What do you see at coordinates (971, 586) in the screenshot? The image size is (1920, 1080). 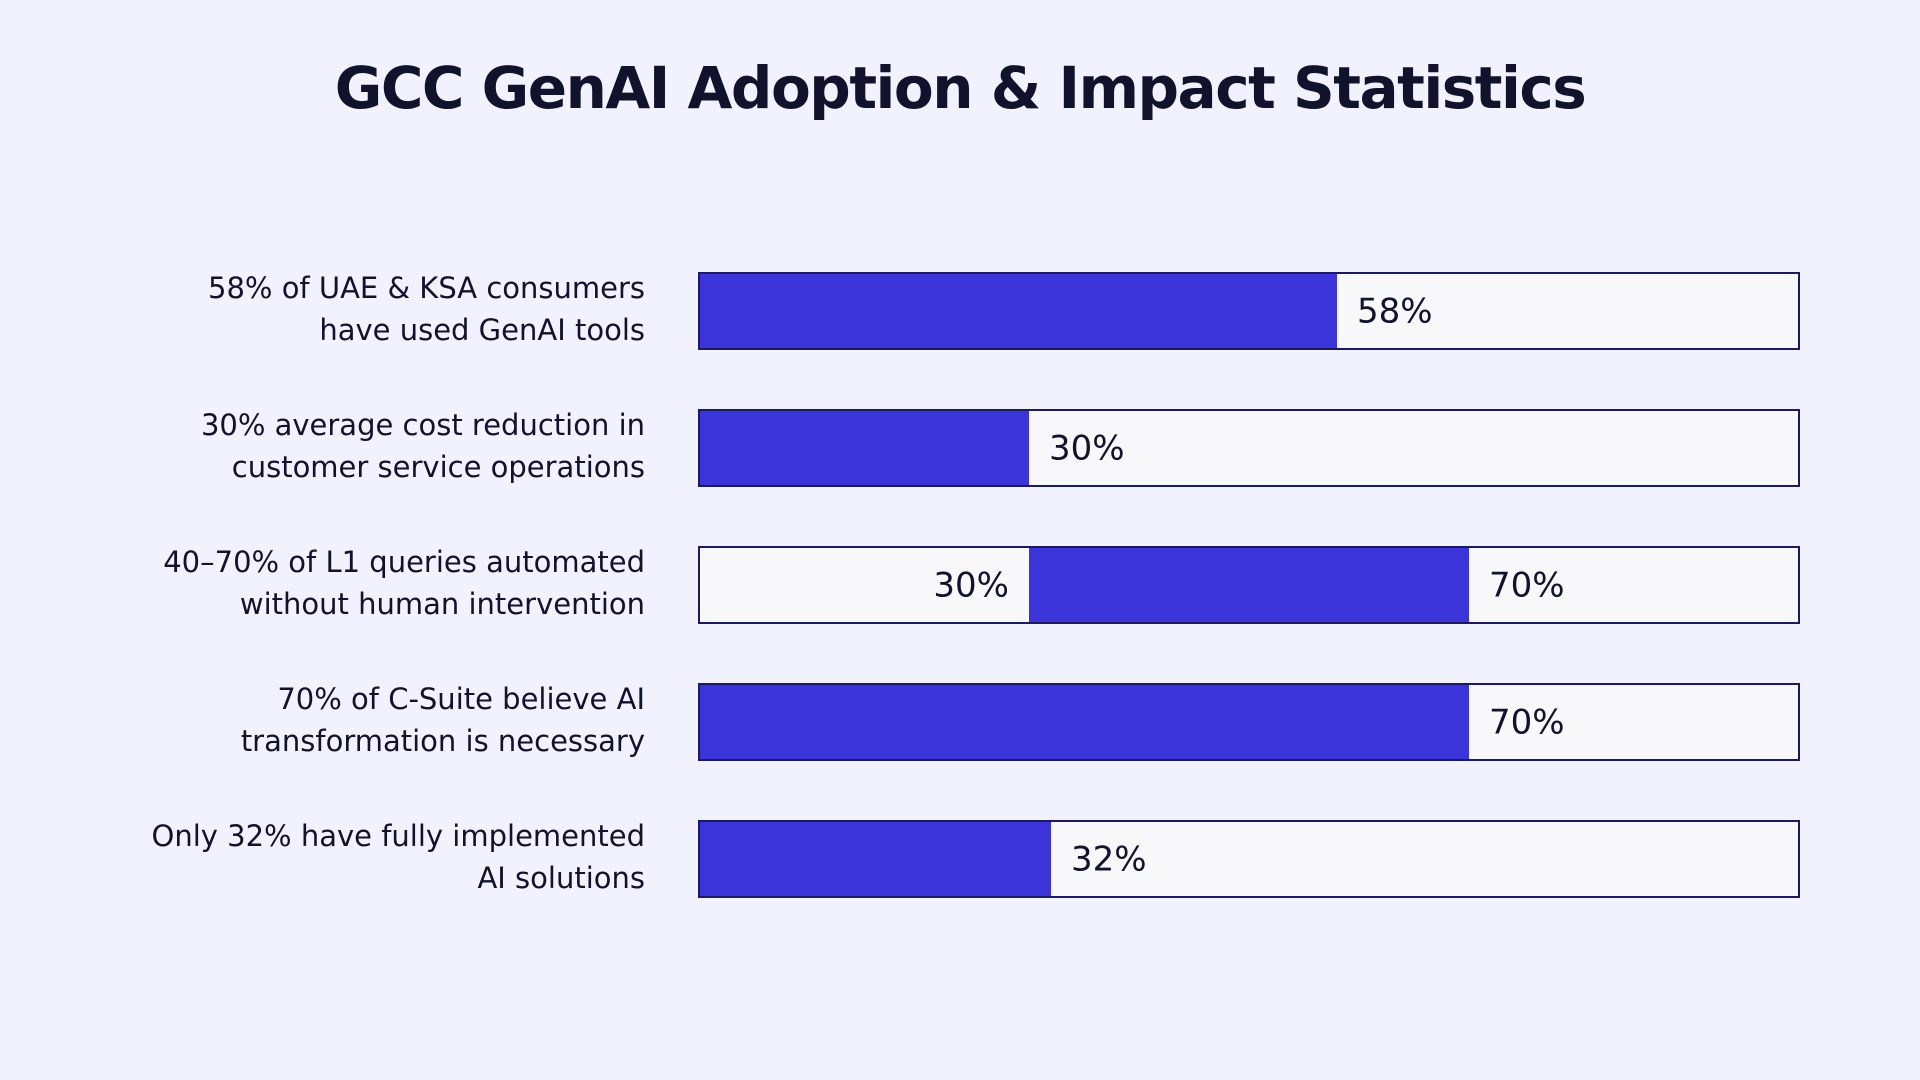 I see `start-label: 30%` at bounding box center [971, 586].